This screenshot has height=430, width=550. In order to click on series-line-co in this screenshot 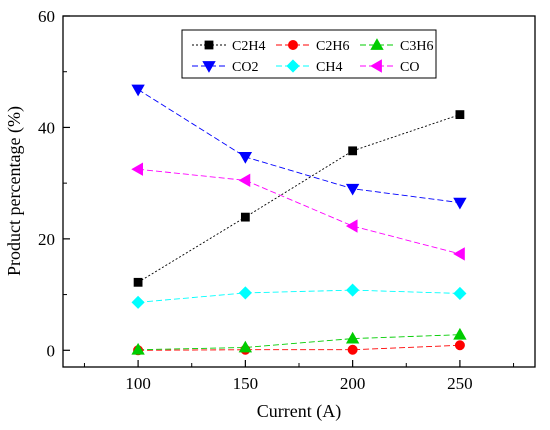, I will do `click(299, 211)`.